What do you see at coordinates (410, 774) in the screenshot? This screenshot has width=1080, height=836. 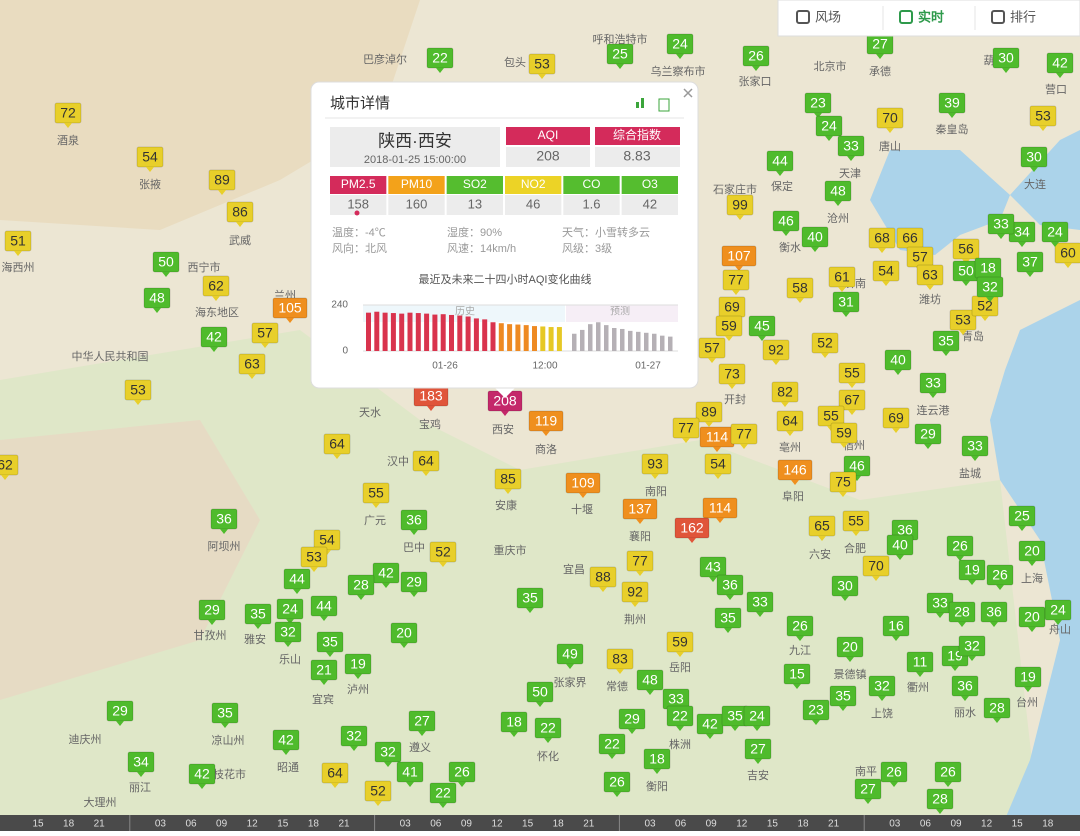 I see `aqi-marker: 41` at bounding box center [410, 774].